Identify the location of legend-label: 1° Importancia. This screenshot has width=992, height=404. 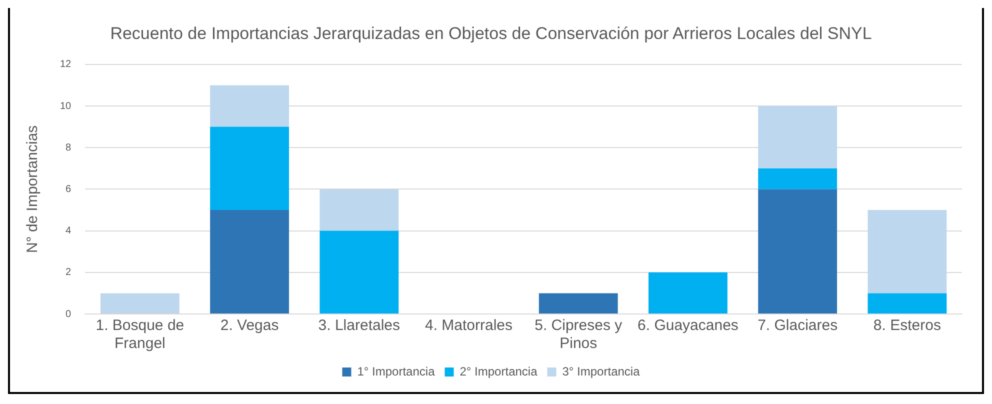
(396, 371).